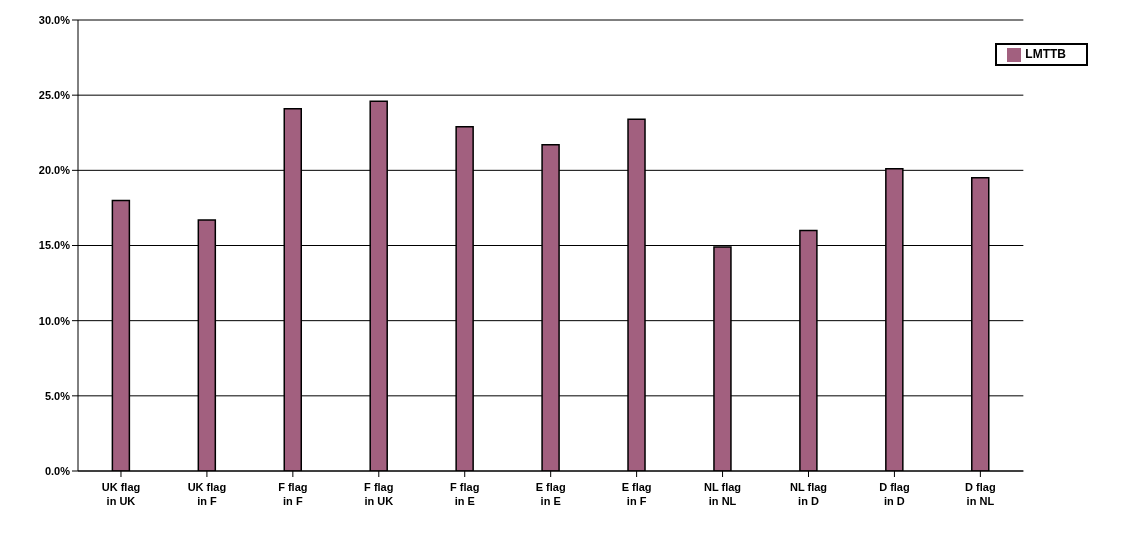 This screenshot has height=536, width=1141. Describe the element at coordinates (57, 470) in the screenshot. I see `y-tick-label: 0.0%` at that location.